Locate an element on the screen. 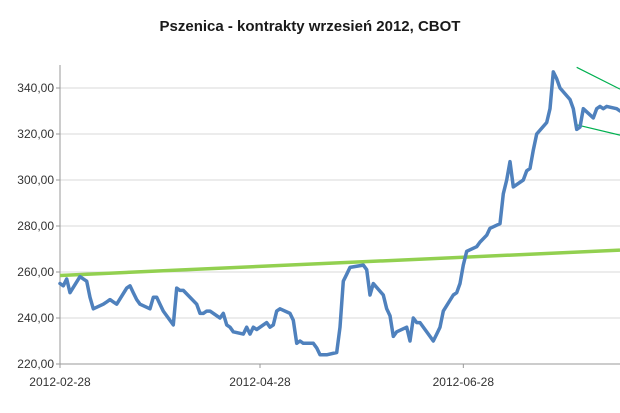 Image resolution: width=620 pixels, height=413 pixels. x-tick-label: 2012-06-28 is located at coordinates (464, 382).